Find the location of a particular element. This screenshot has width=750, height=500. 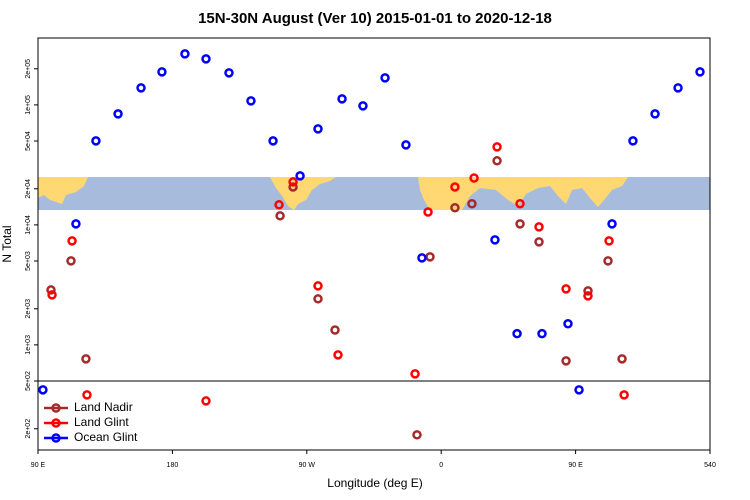

y-tick-label: 5e+04 is located at coordinates (28, 141).